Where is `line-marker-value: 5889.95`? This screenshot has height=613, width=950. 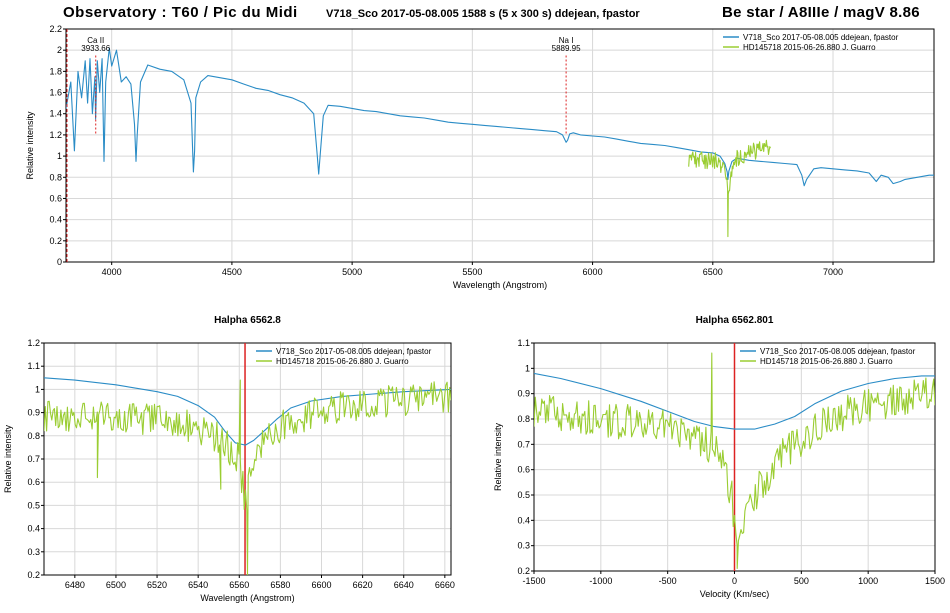 line-marker-value: 5889.95 is located at coordinates (566, 48).